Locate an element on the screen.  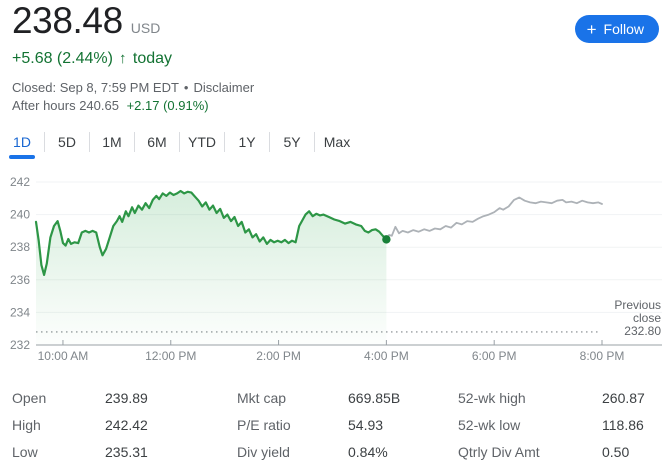
market-status-line: Closed: Sep 8, 7:59 PM EDT • Disclaimer is located at coordinates (133, 87).